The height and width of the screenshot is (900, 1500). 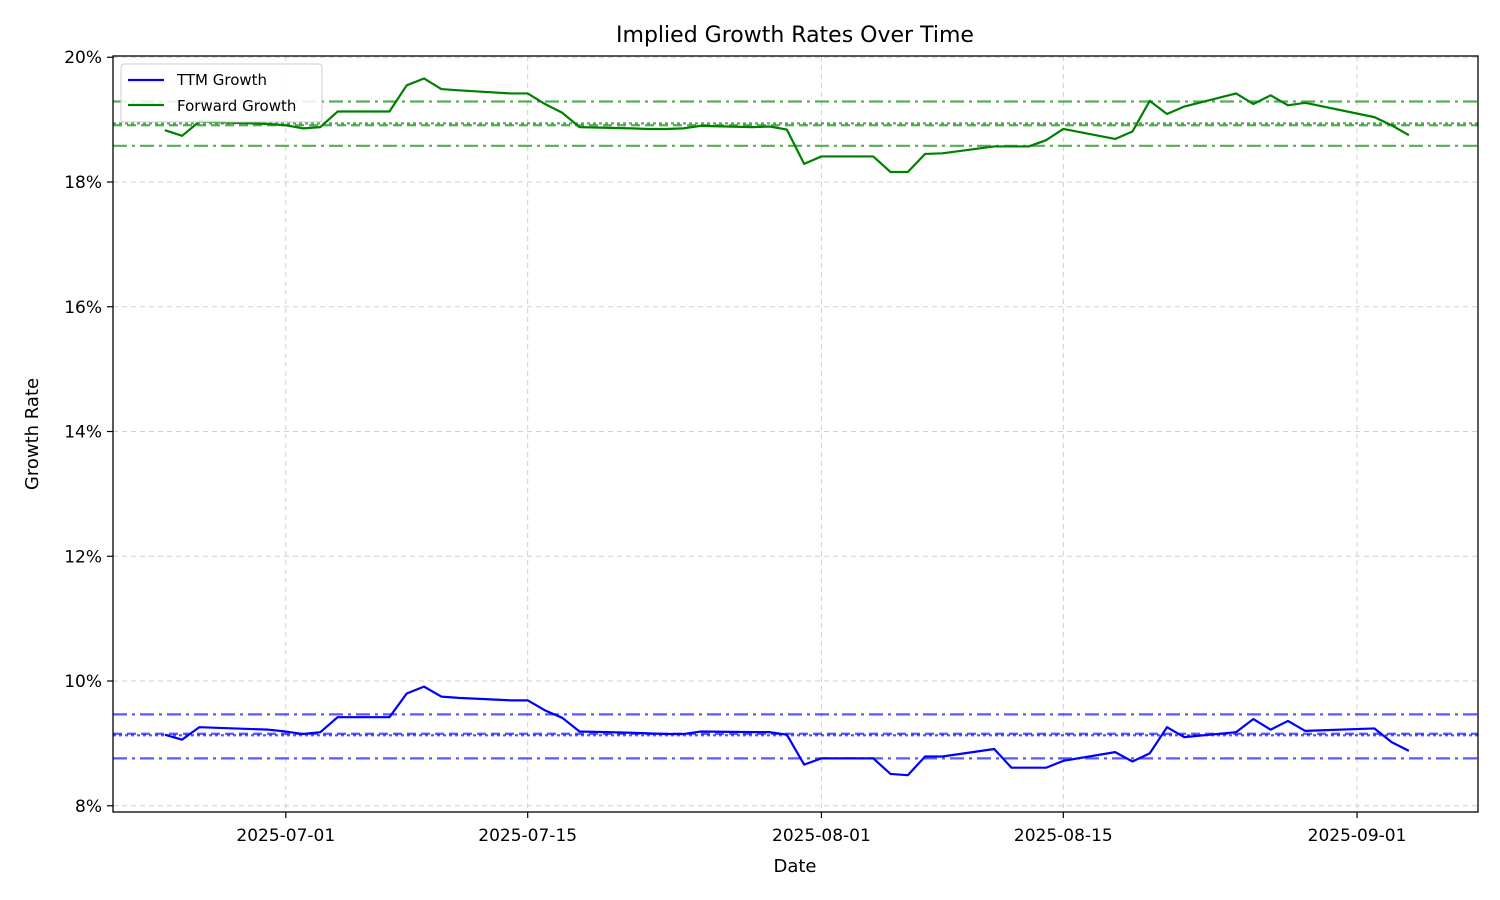 What do you see at coordinates (83, 308) in the screenshot?
I see `y-tick-label: 16%` at bounding box center [83, 308].